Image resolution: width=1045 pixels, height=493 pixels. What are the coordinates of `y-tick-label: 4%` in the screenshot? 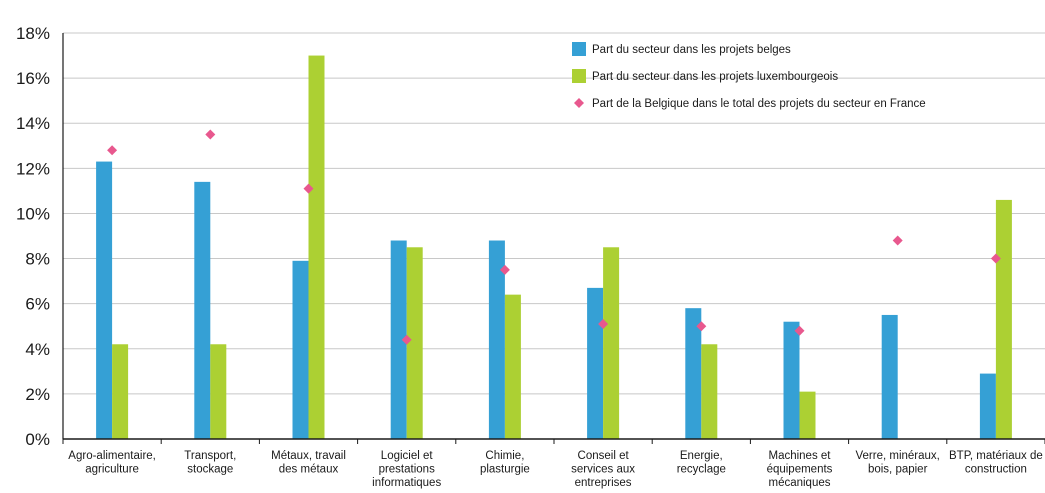 It's located at (37, 349).